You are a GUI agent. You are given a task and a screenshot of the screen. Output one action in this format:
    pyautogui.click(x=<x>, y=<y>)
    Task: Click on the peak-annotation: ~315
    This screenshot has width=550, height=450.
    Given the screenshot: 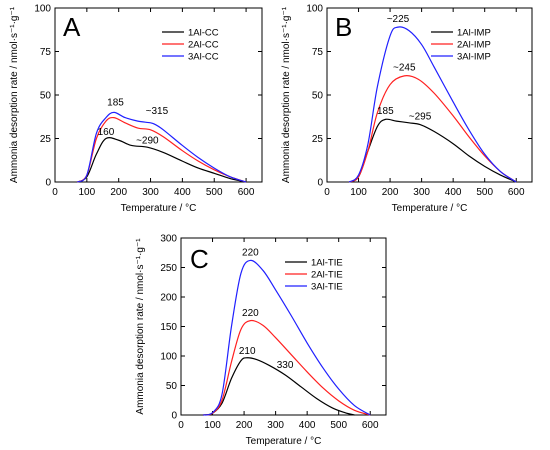 What is the action you would take?
    pyautogui.click(x=157, y=111)
    